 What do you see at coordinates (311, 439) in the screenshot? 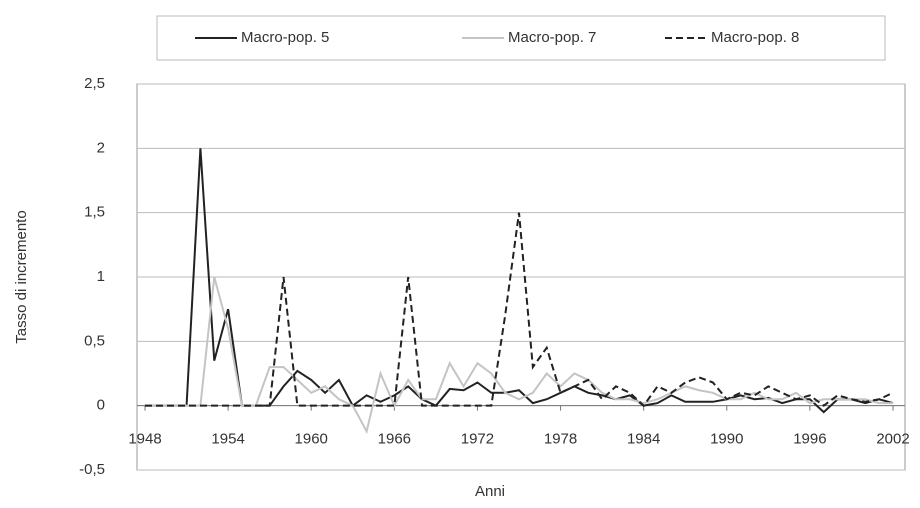
I see `x-tick-label: 1960` at bounding box center [311, 439].